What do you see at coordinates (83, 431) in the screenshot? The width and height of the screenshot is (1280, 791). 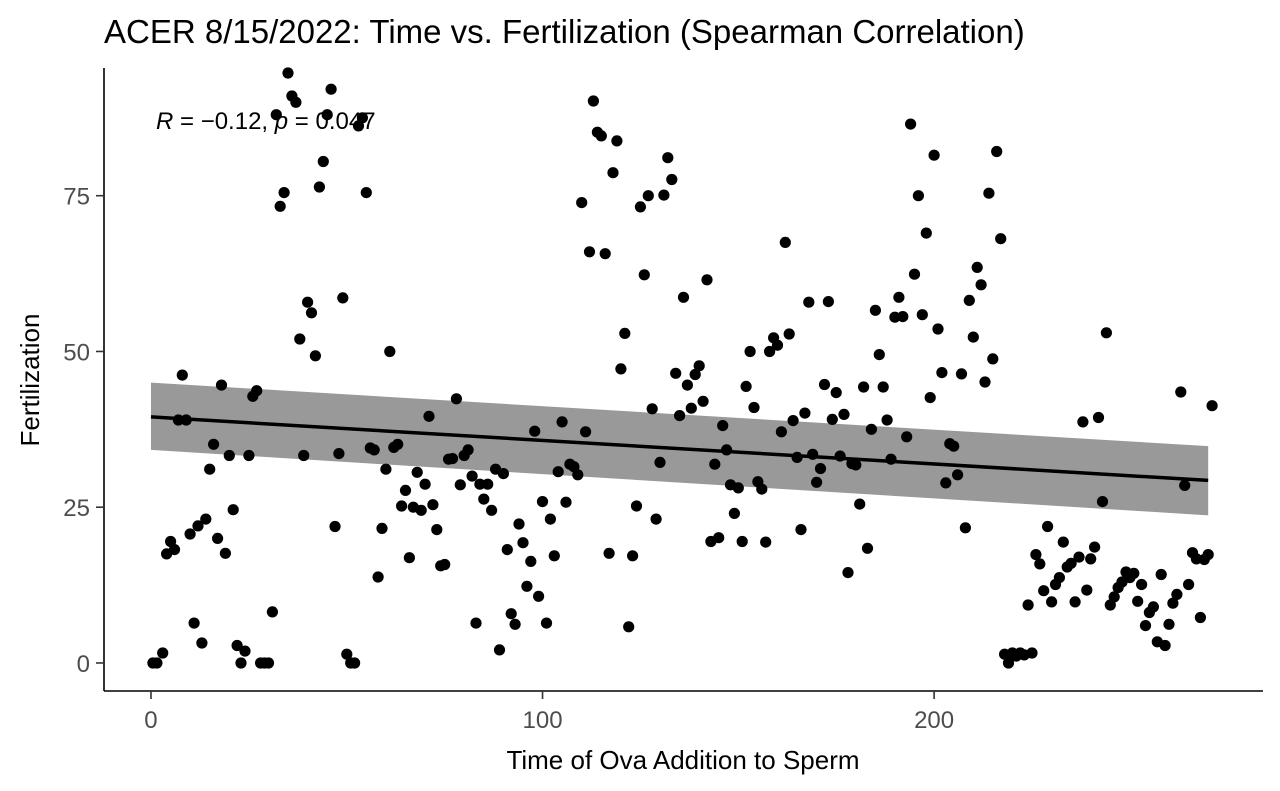 I see `y-axis-ticks: 0 25 50 75` at bounding box center [83, 431].